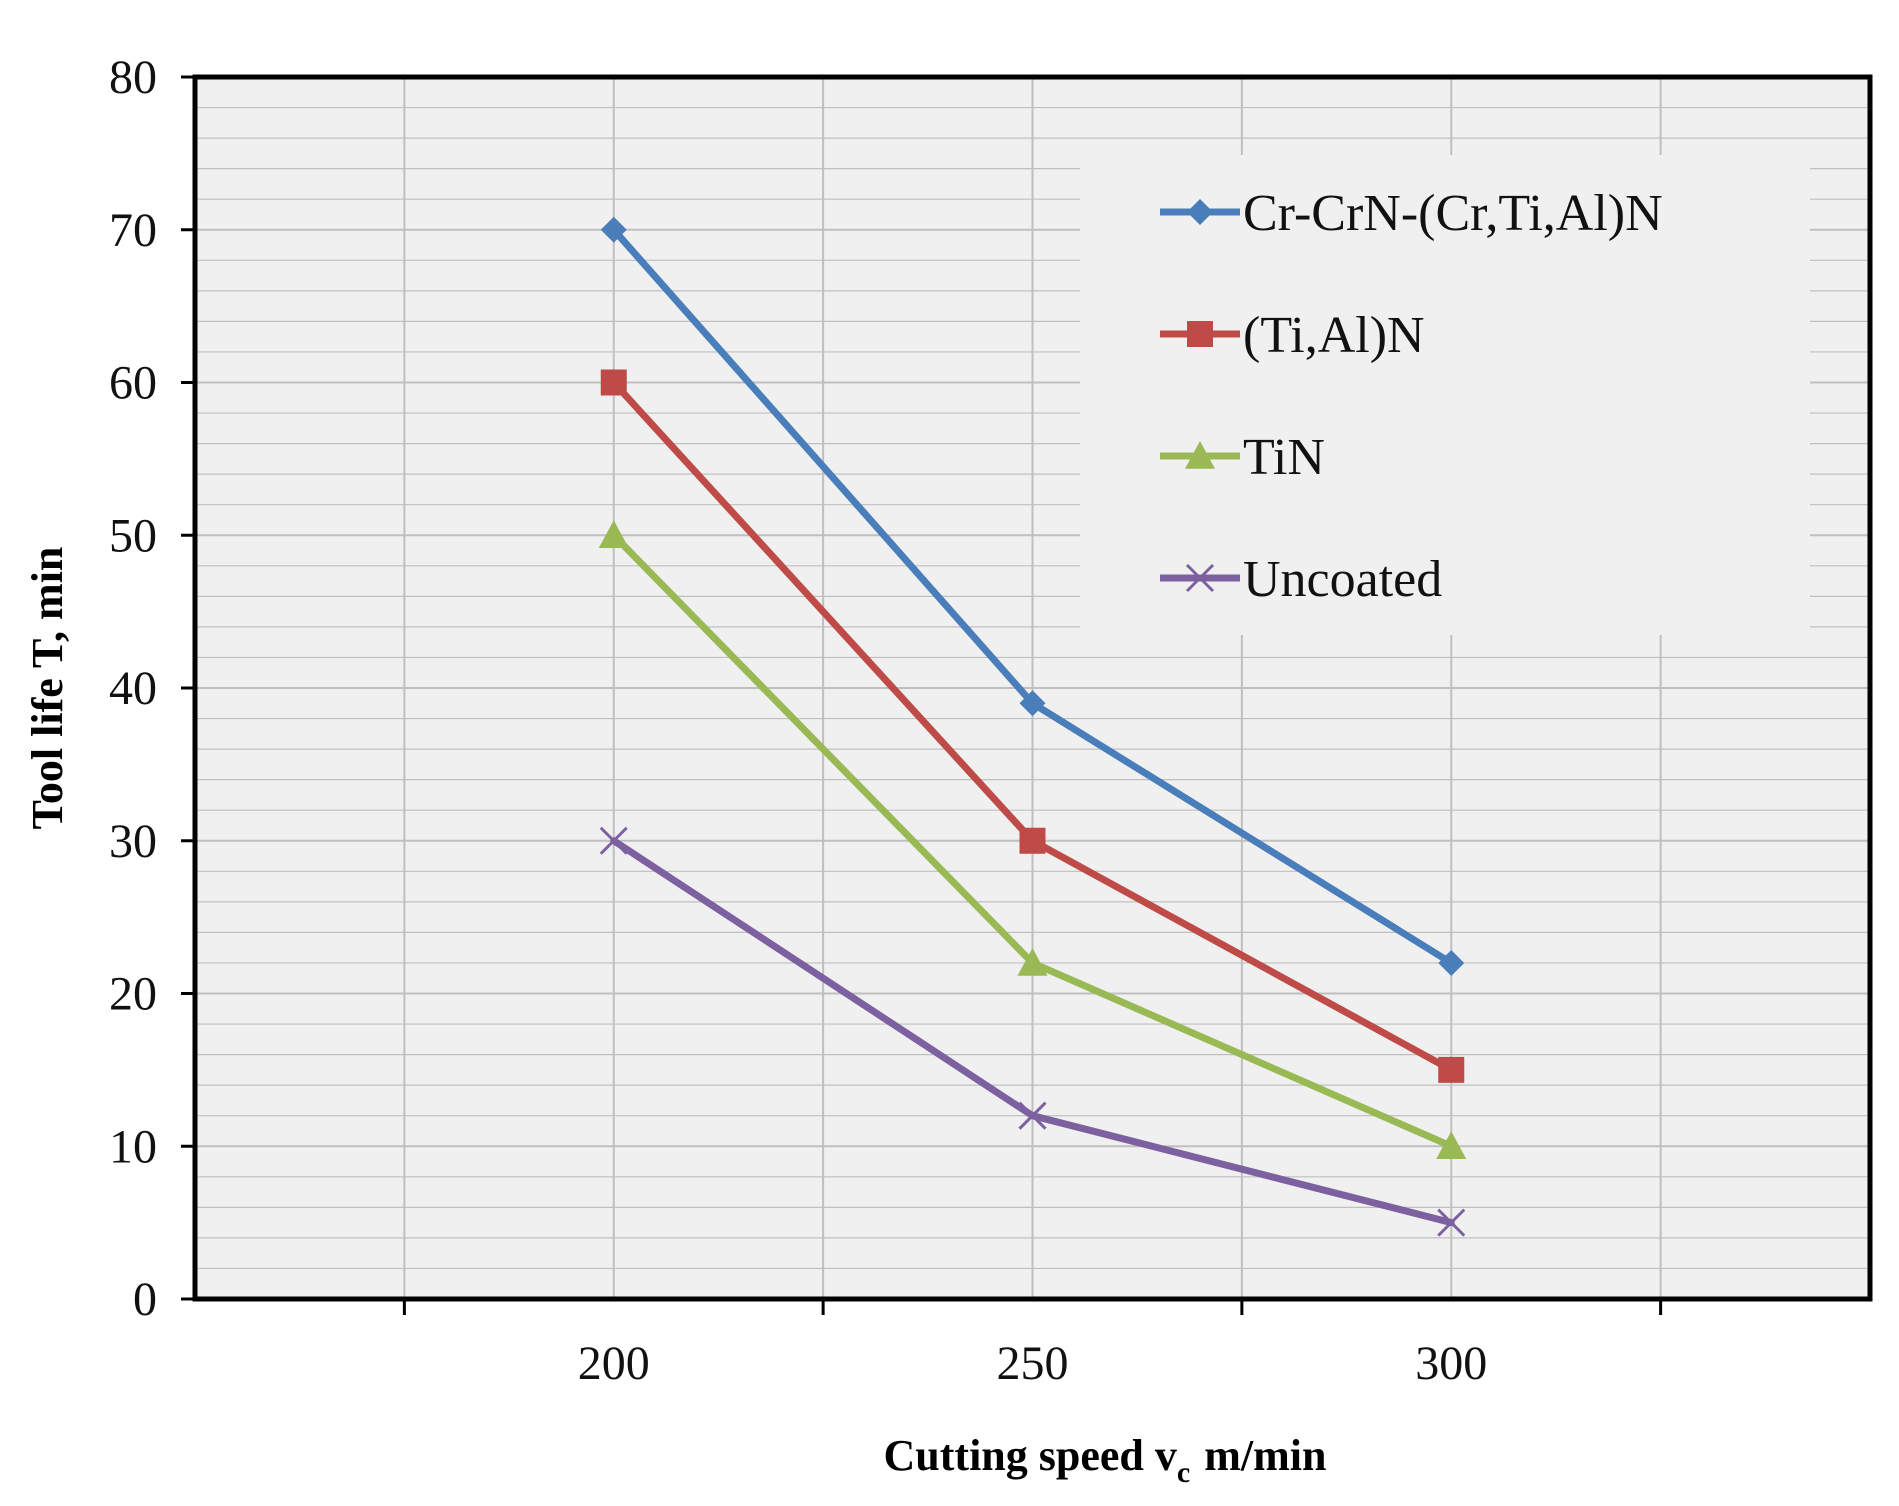  What do you see at coordinates (133, 77) in the screenshot?
I see `y-tick-label: 80` at bounding box center [133, 77].